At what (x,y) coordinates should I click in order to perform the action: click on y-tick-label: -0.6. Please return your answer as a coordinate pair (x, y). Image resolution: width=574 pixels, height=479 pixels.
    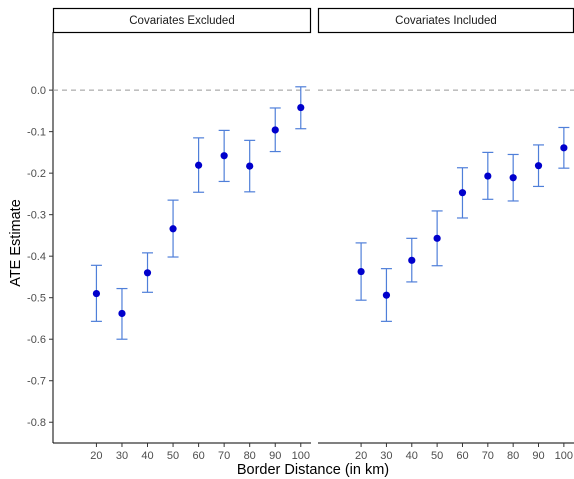
    Looking at the image, I should click on (36, 340).